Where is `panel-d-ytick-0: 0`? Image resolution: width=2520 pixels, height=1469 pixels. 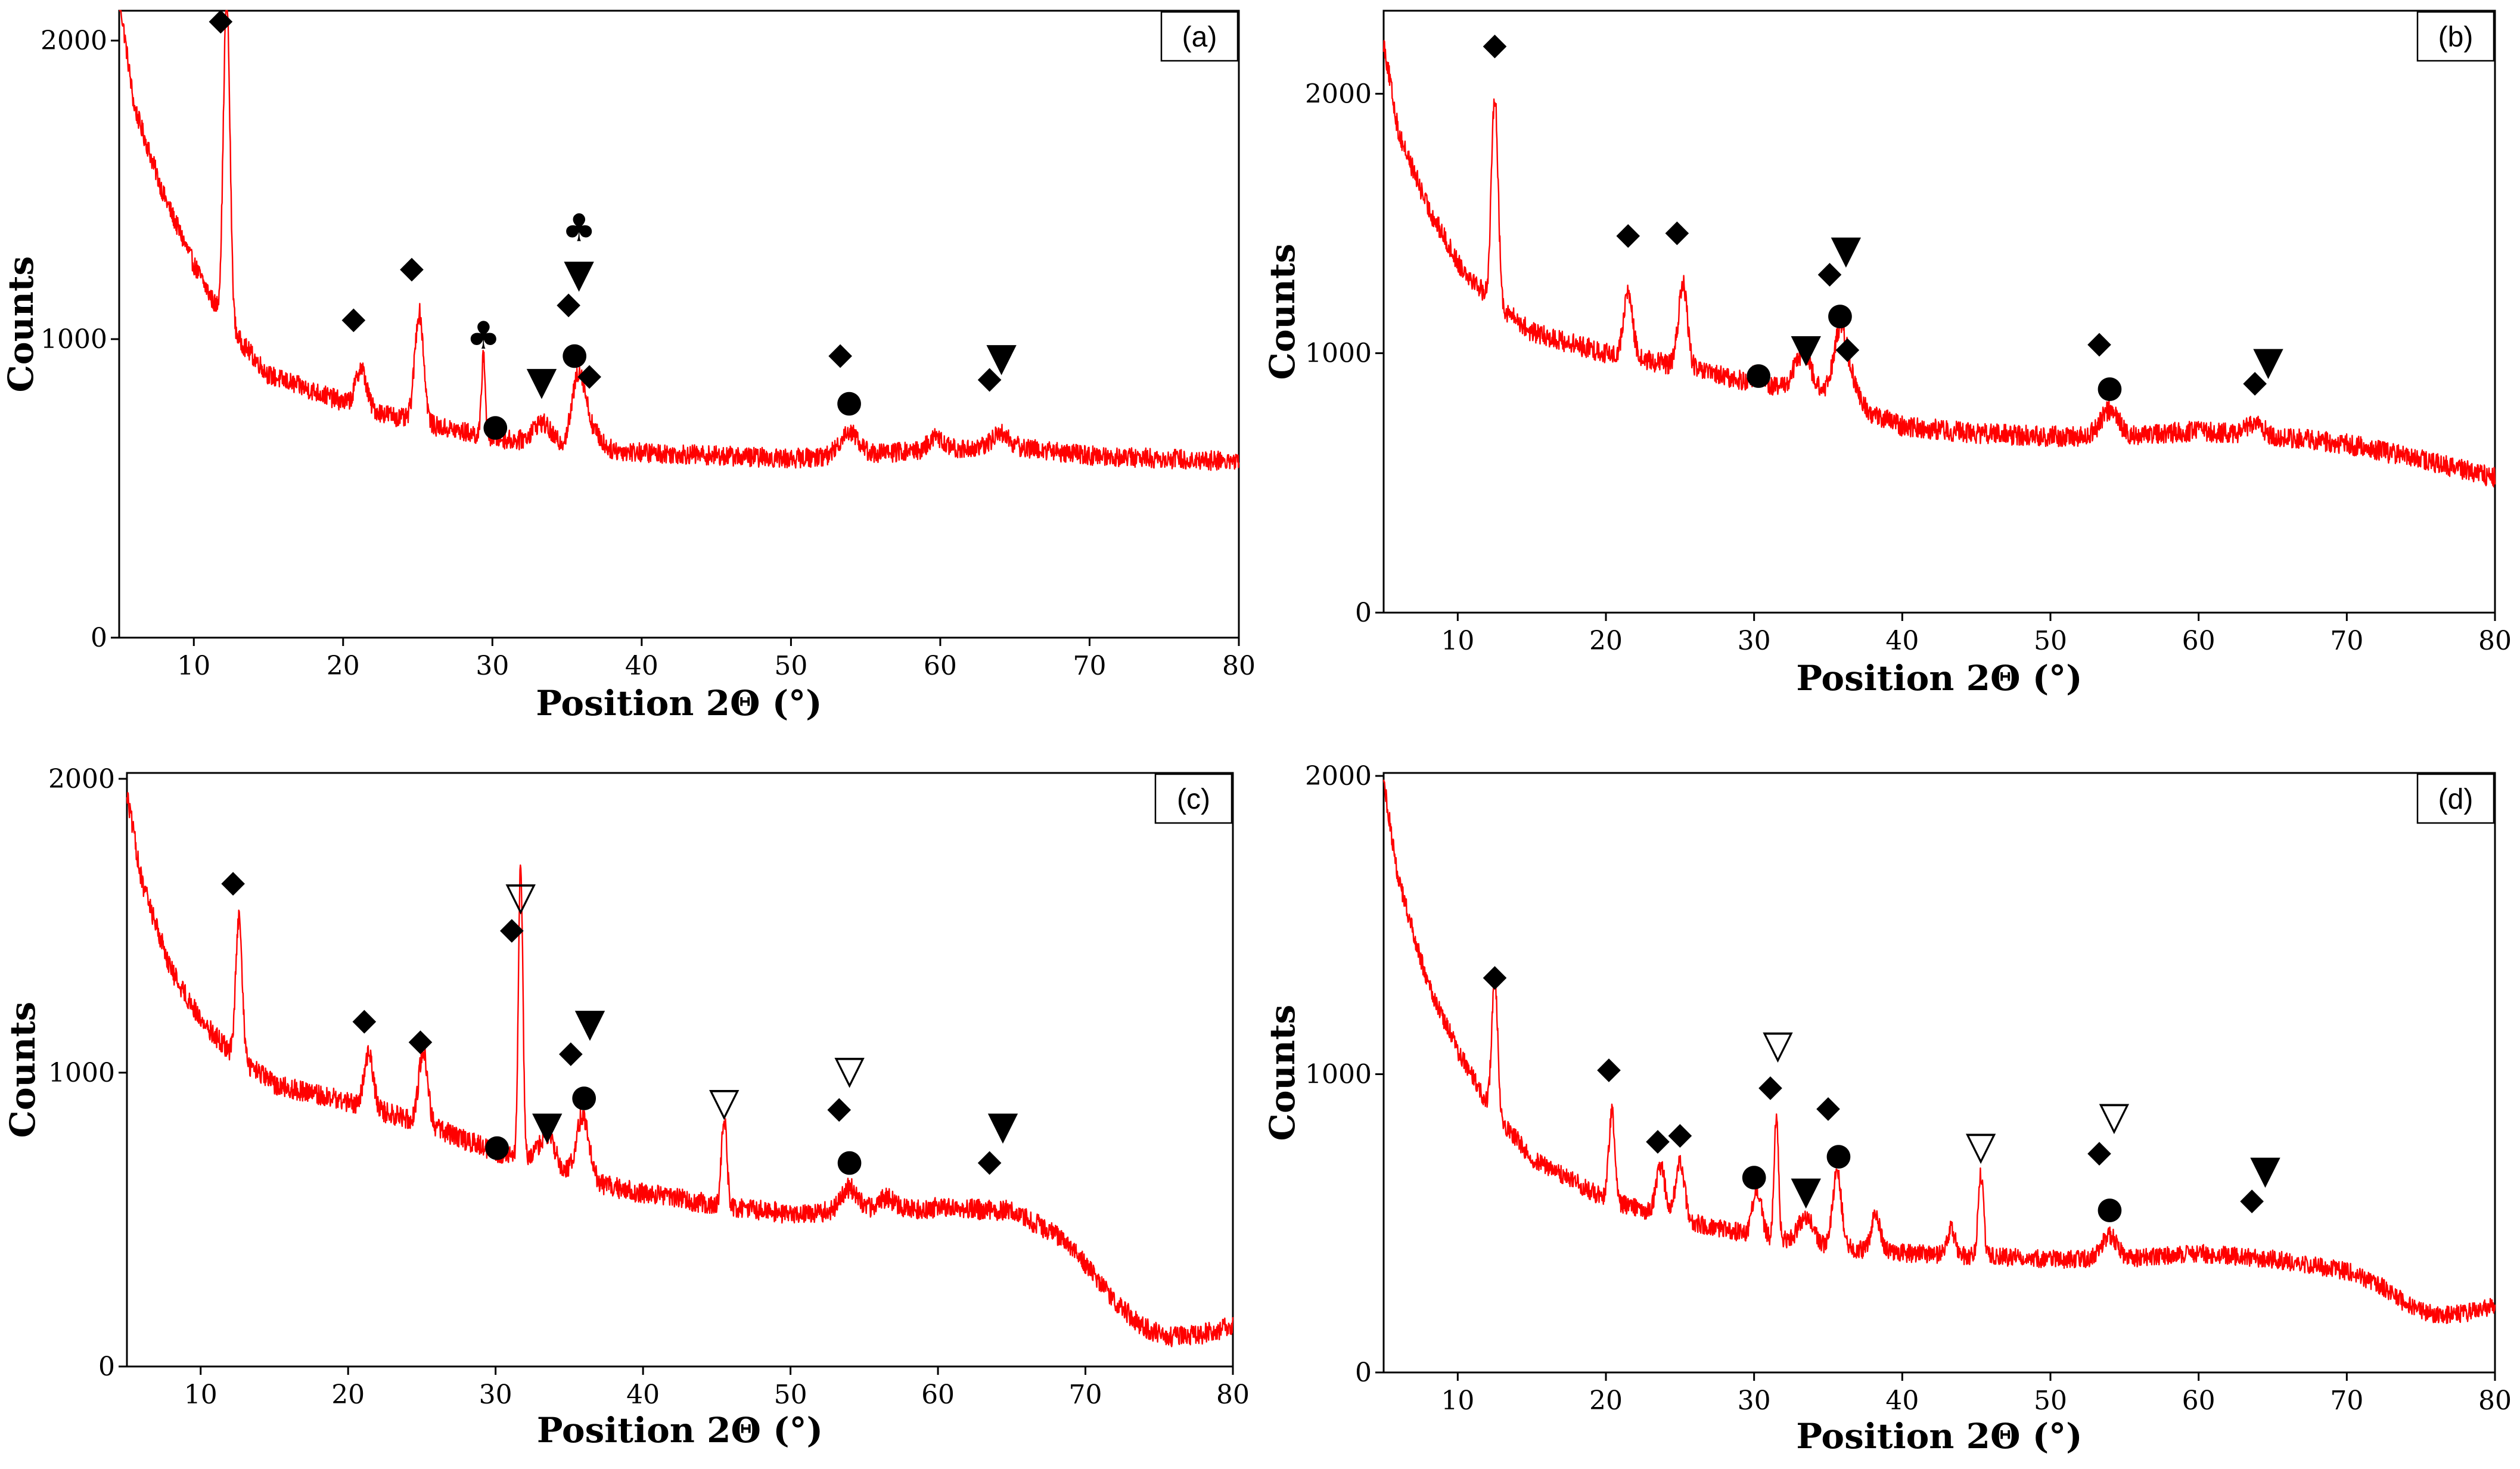 panel-d-ytick-0: 0 is located at coordinates (1363, 1373).